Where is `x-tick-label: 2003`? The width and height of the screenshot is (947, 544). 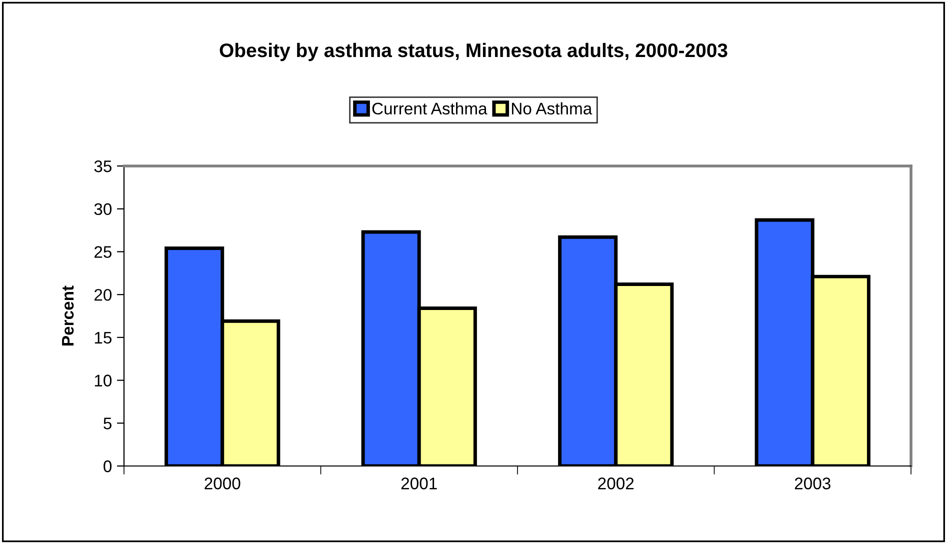 x-tick-label: 2003 is located at coordinates (812, 484).